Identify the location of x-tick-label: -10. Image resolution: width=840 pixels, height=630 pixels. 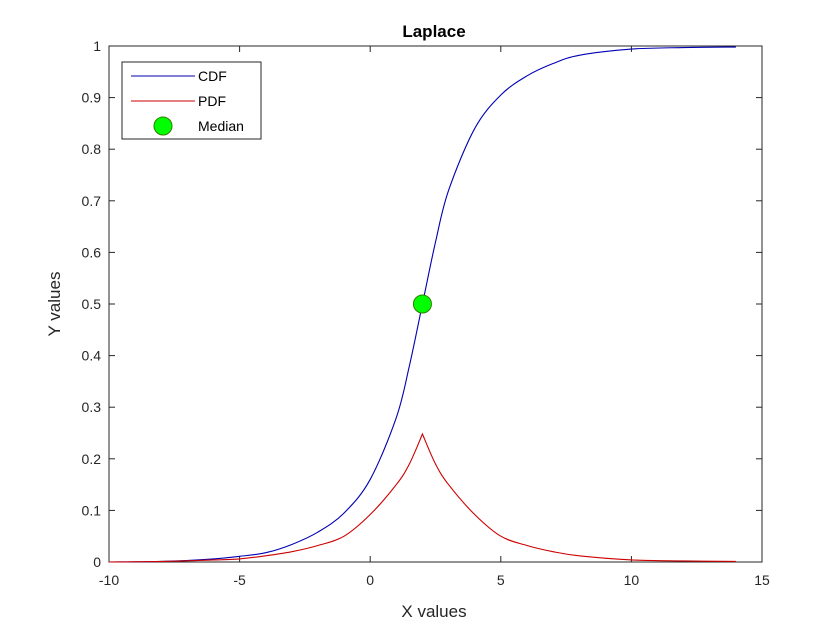
(109, 580).